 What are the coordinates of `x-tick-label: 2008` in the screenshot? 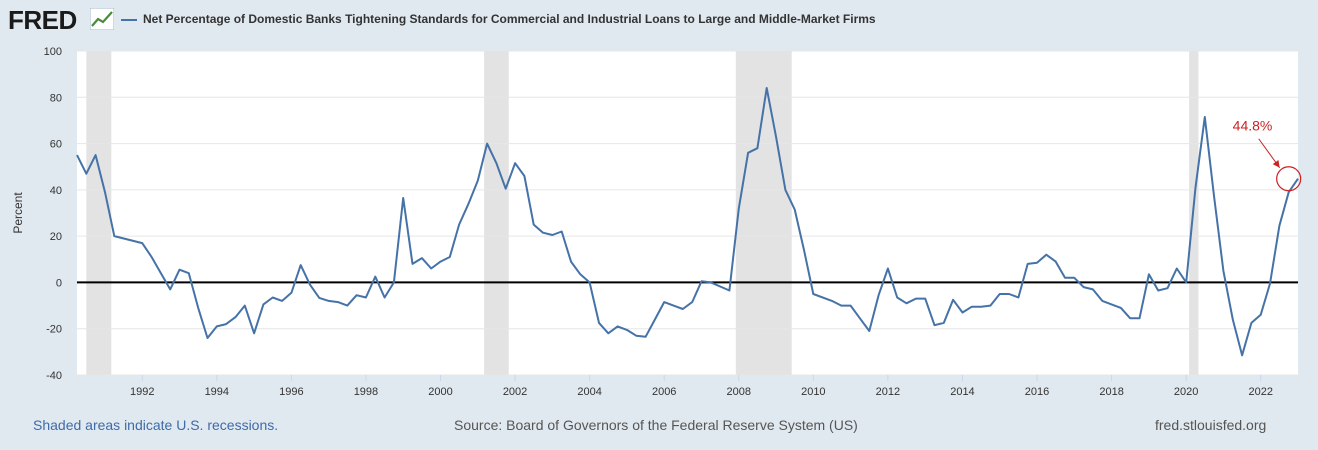 It's located at (739, 392).